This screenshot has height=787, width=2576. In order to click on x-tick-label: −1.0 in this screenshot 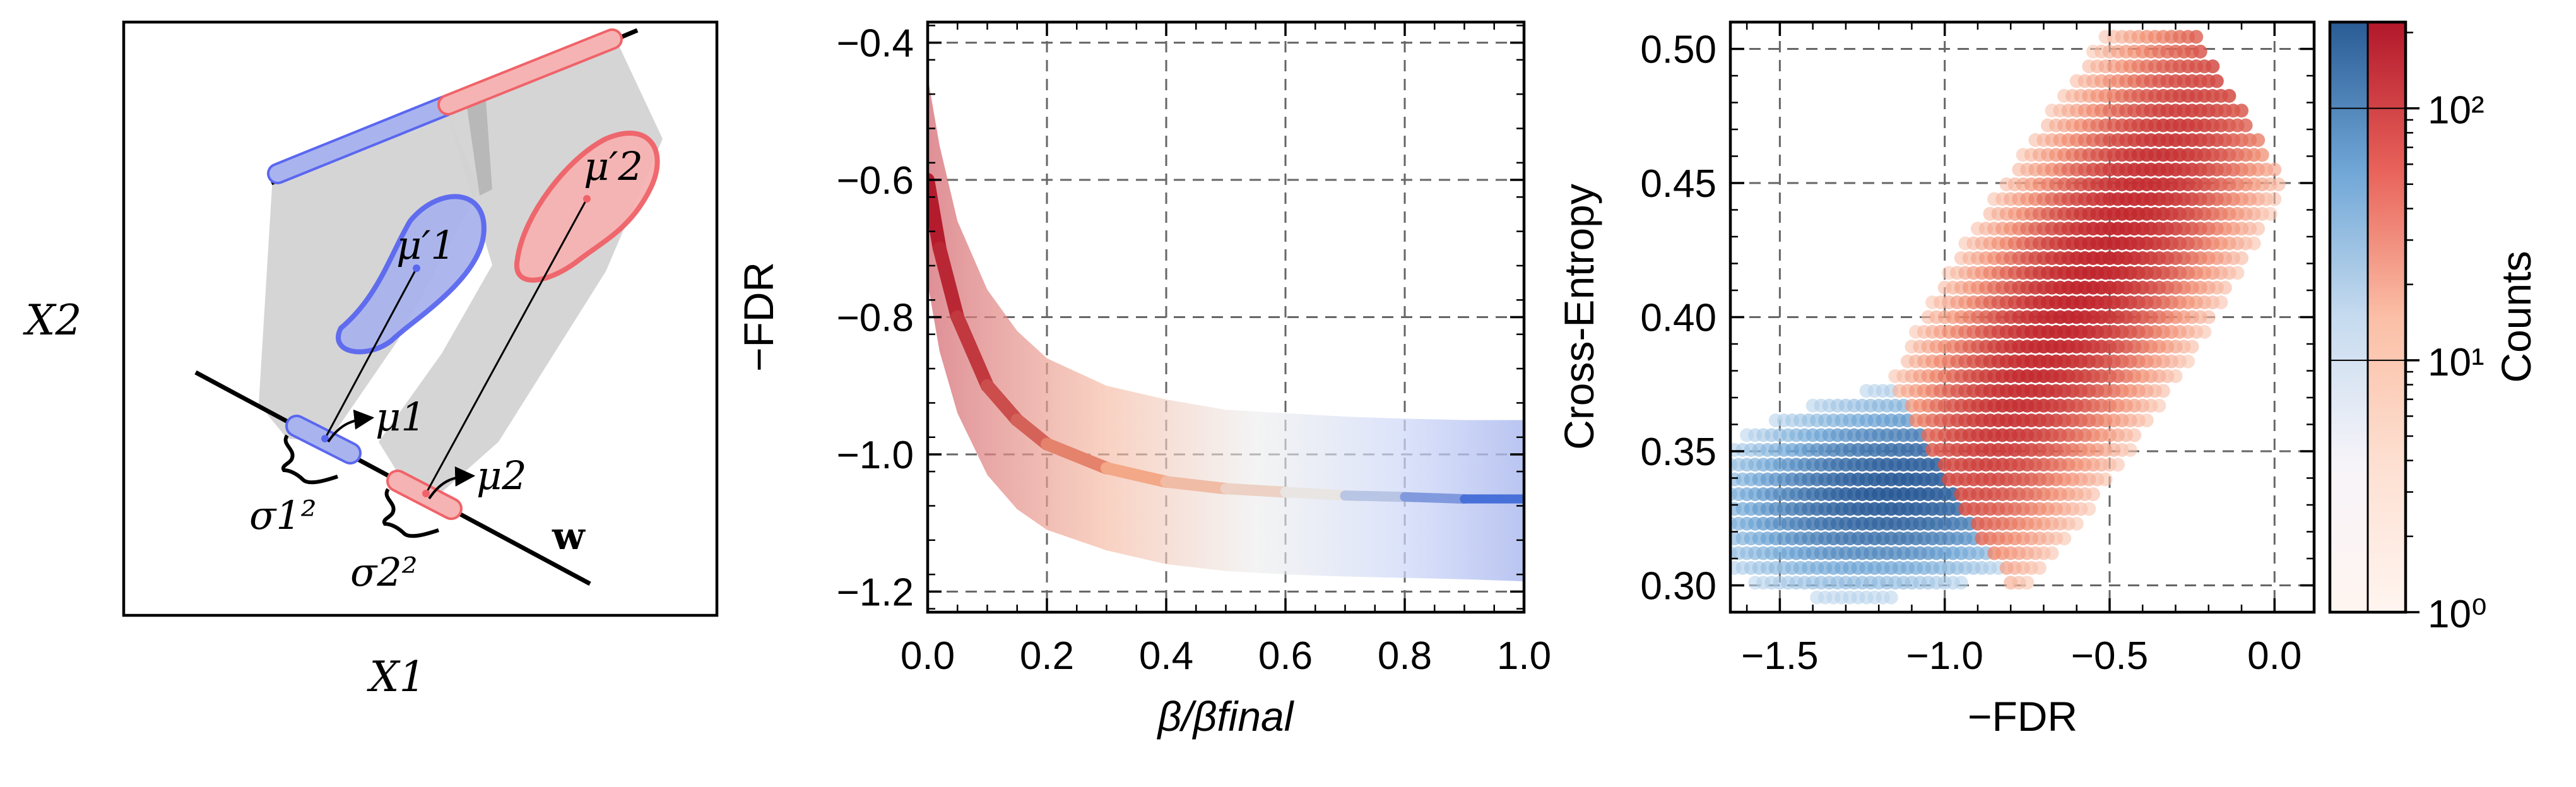, I will do `click(1945, 656)`.